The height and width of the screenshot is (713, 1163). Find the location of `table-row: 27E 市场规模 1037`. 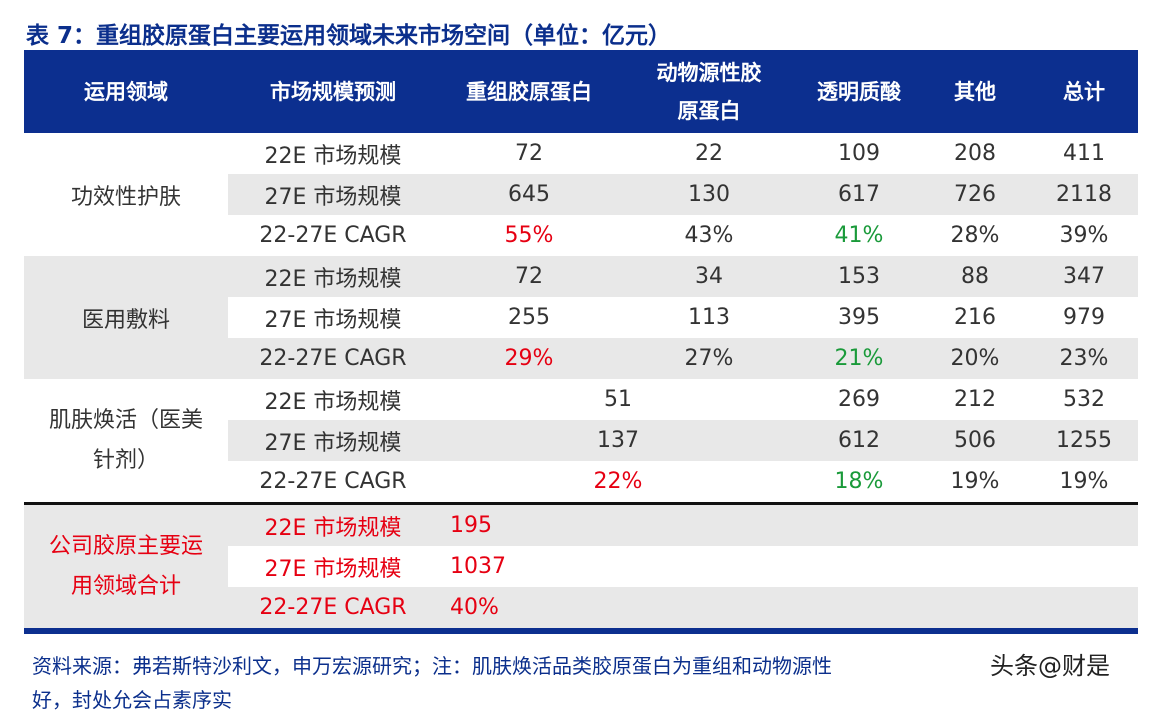

table-row: 27E 市场规模 1037 is located at coordinates (581, 566).